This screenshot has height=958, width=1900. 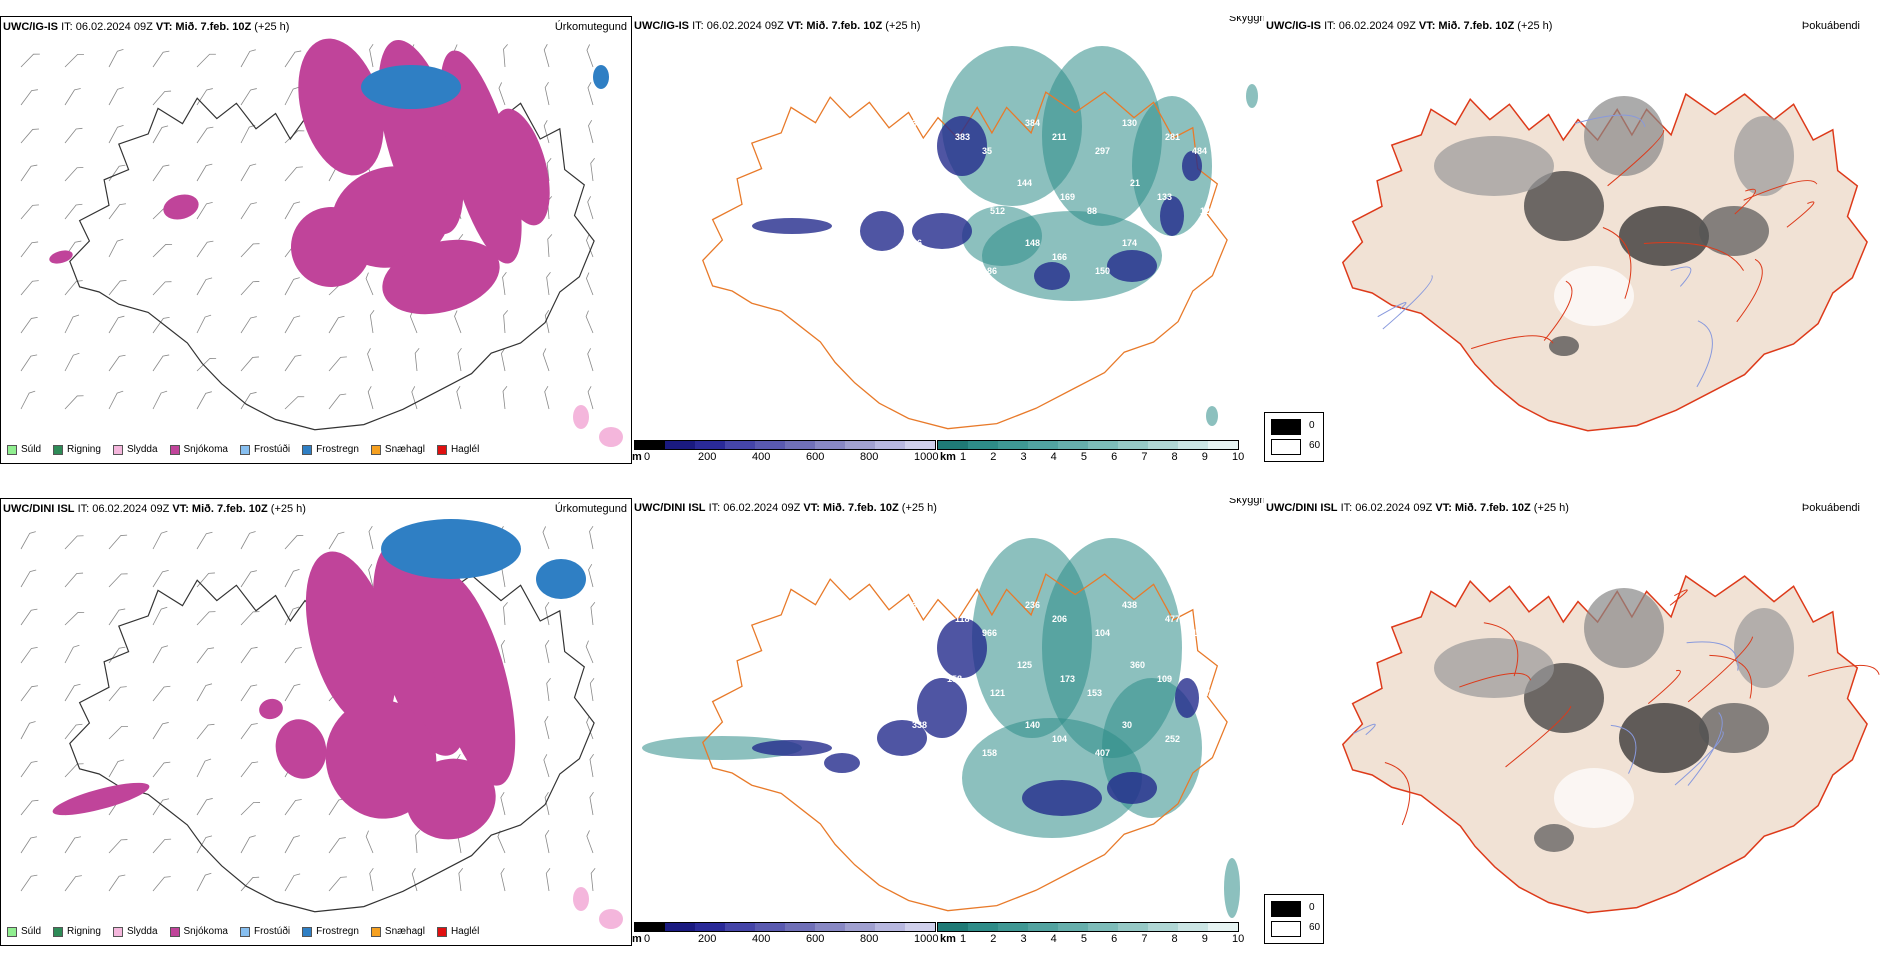 I want to click on visibility-value-label: 387, so click(x=919, y=605).